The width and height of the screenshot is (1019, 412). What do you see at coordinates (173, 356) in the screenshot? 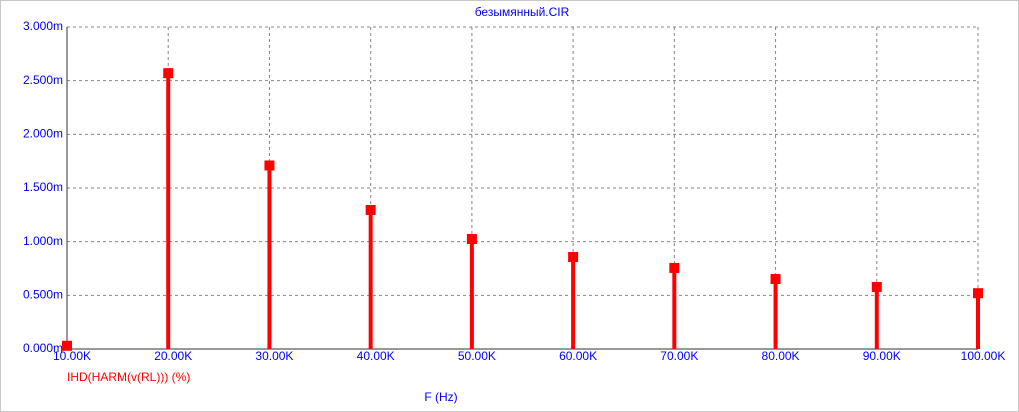
I see `x-tick-label: 20.00K` at bounding box center [173, 356].